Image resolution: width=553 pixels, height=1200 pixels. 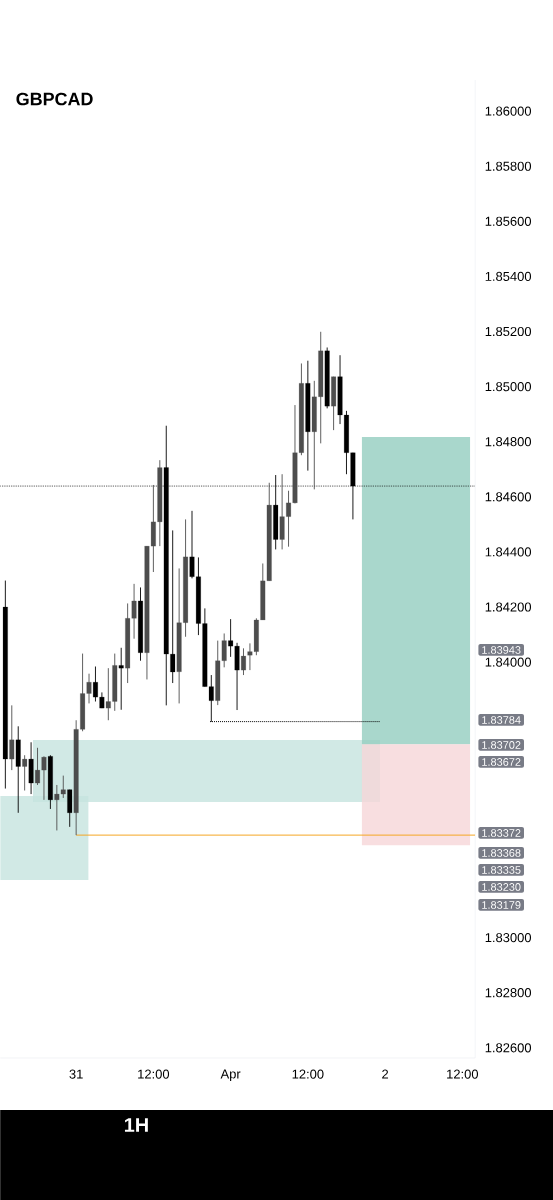 I want to click on y-tick-label: 1.84600, so click(x=508, y=497).